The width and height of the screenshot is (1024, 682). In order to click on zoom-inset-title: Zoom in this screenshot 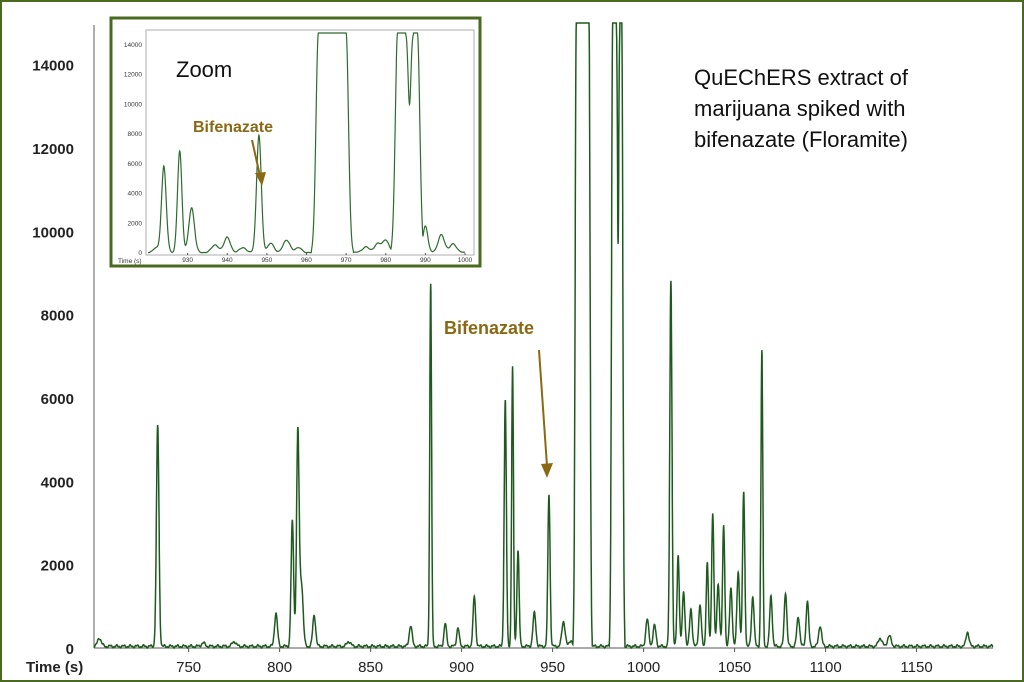, I will do `click(204, 69)`.